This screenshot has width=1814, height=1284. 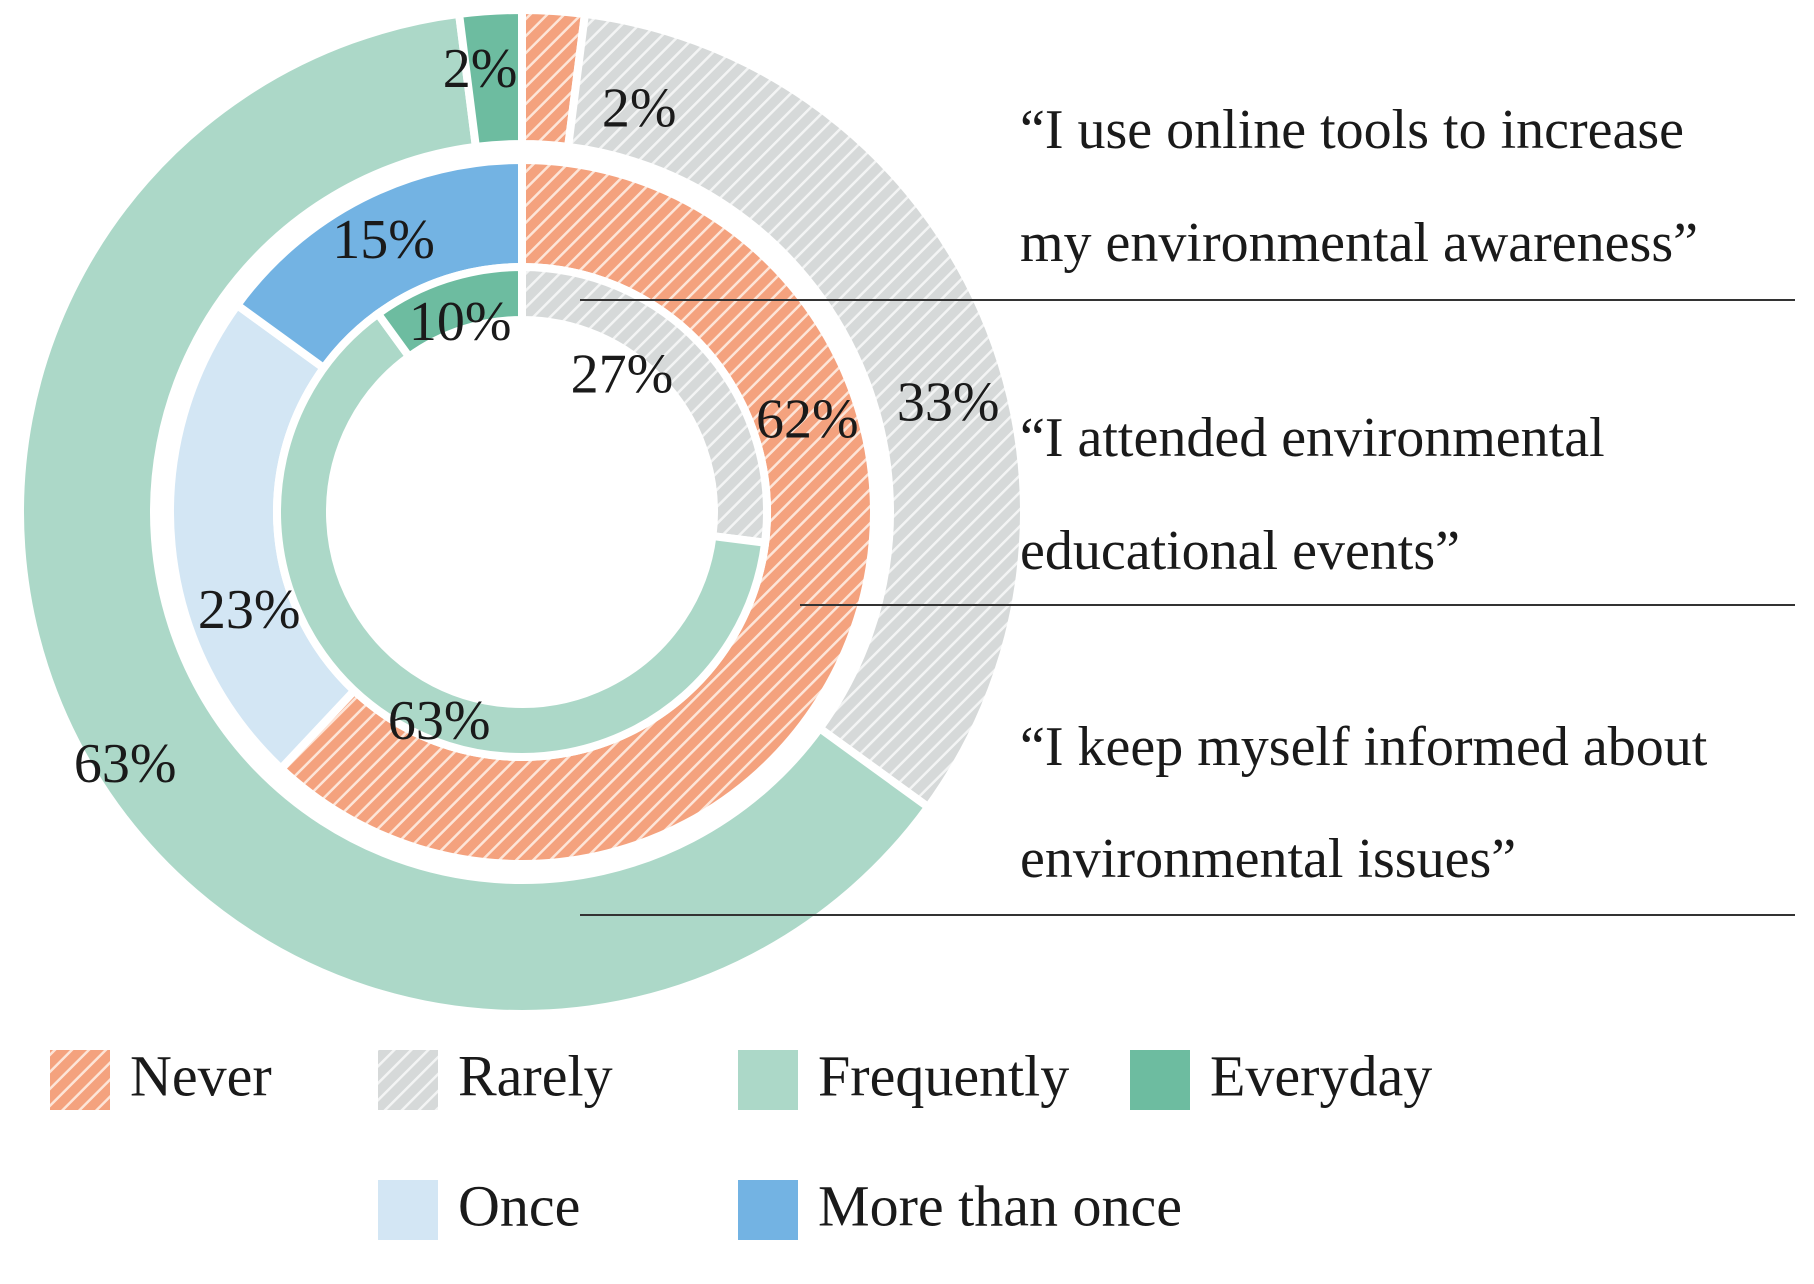 I want to click on slice-label-middle-1: 23%, so click(x=249, y=610).